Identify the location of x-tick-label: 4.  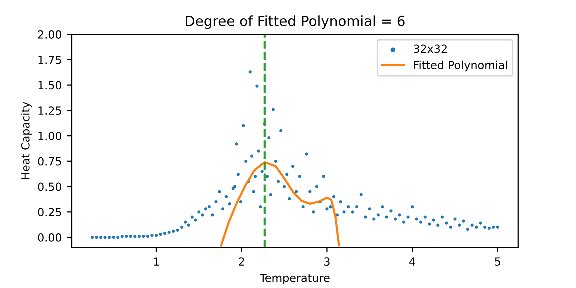
(413, 262).